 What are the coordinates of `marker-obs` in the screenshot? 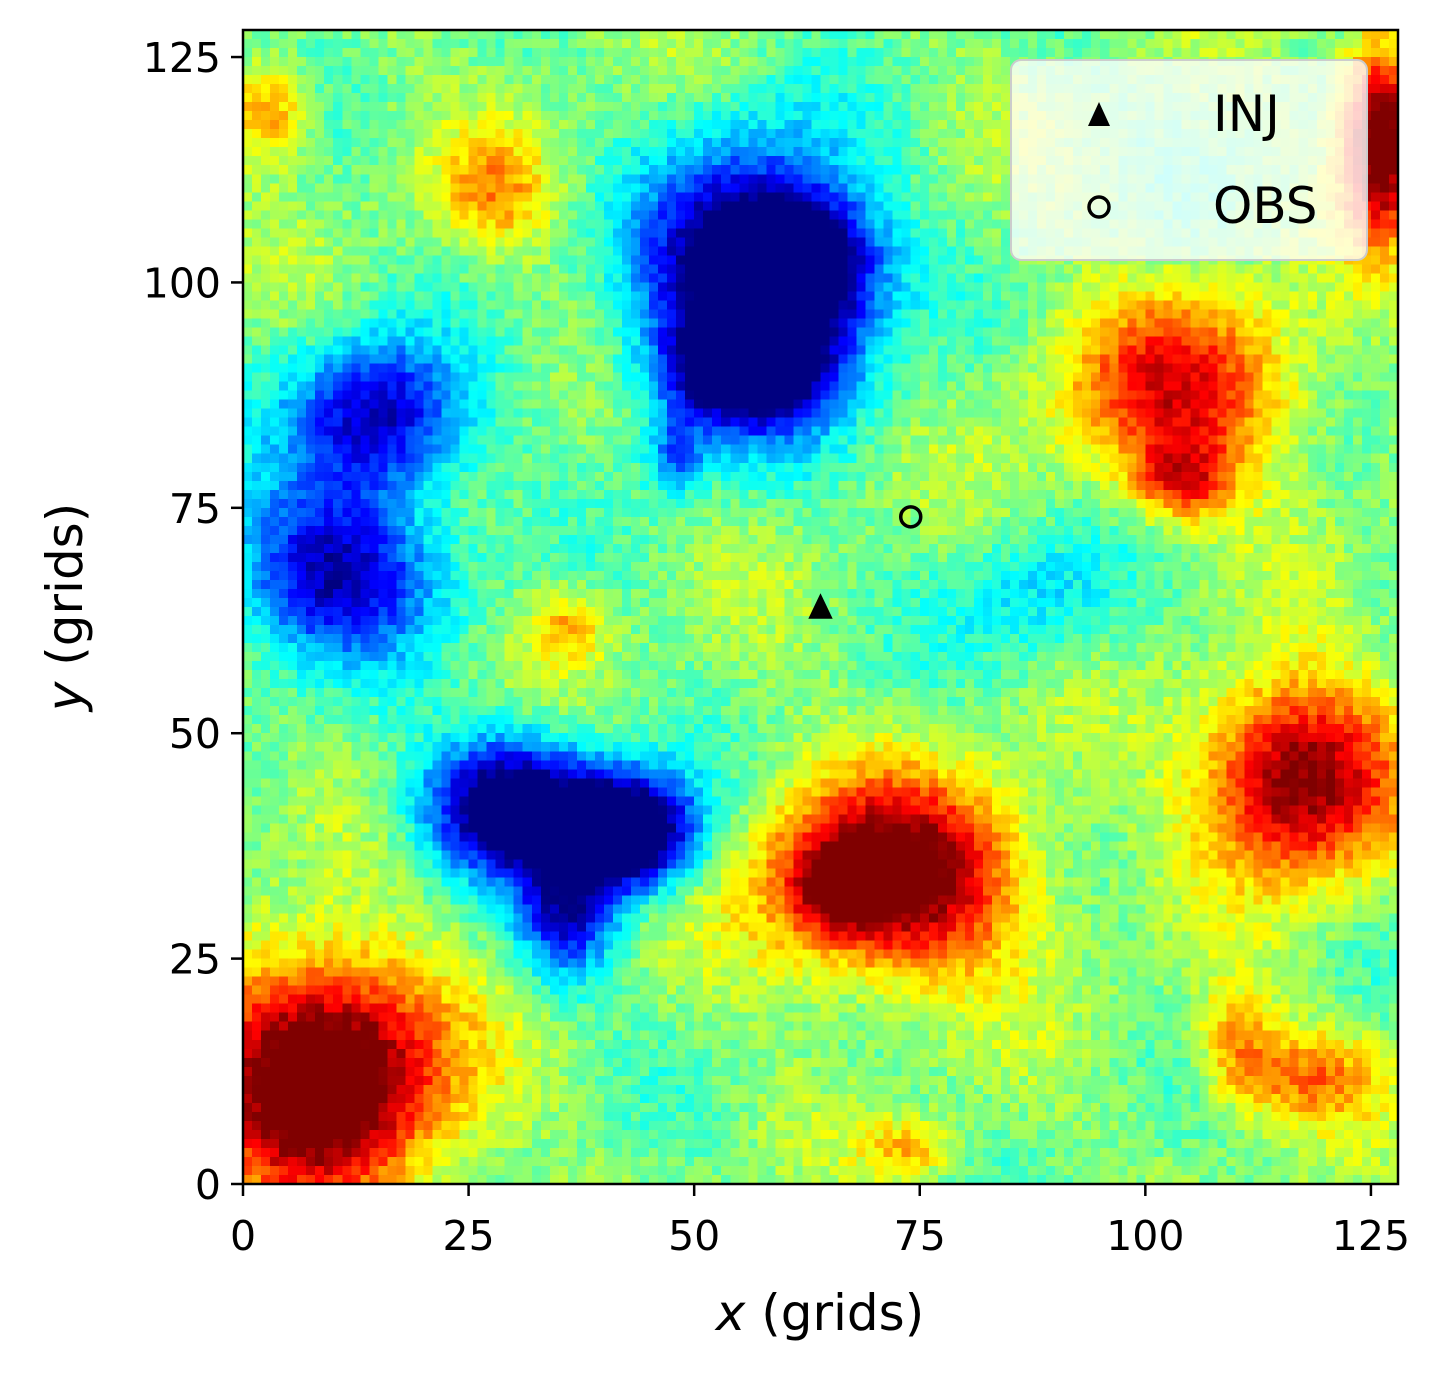 It's located at (910, 517).